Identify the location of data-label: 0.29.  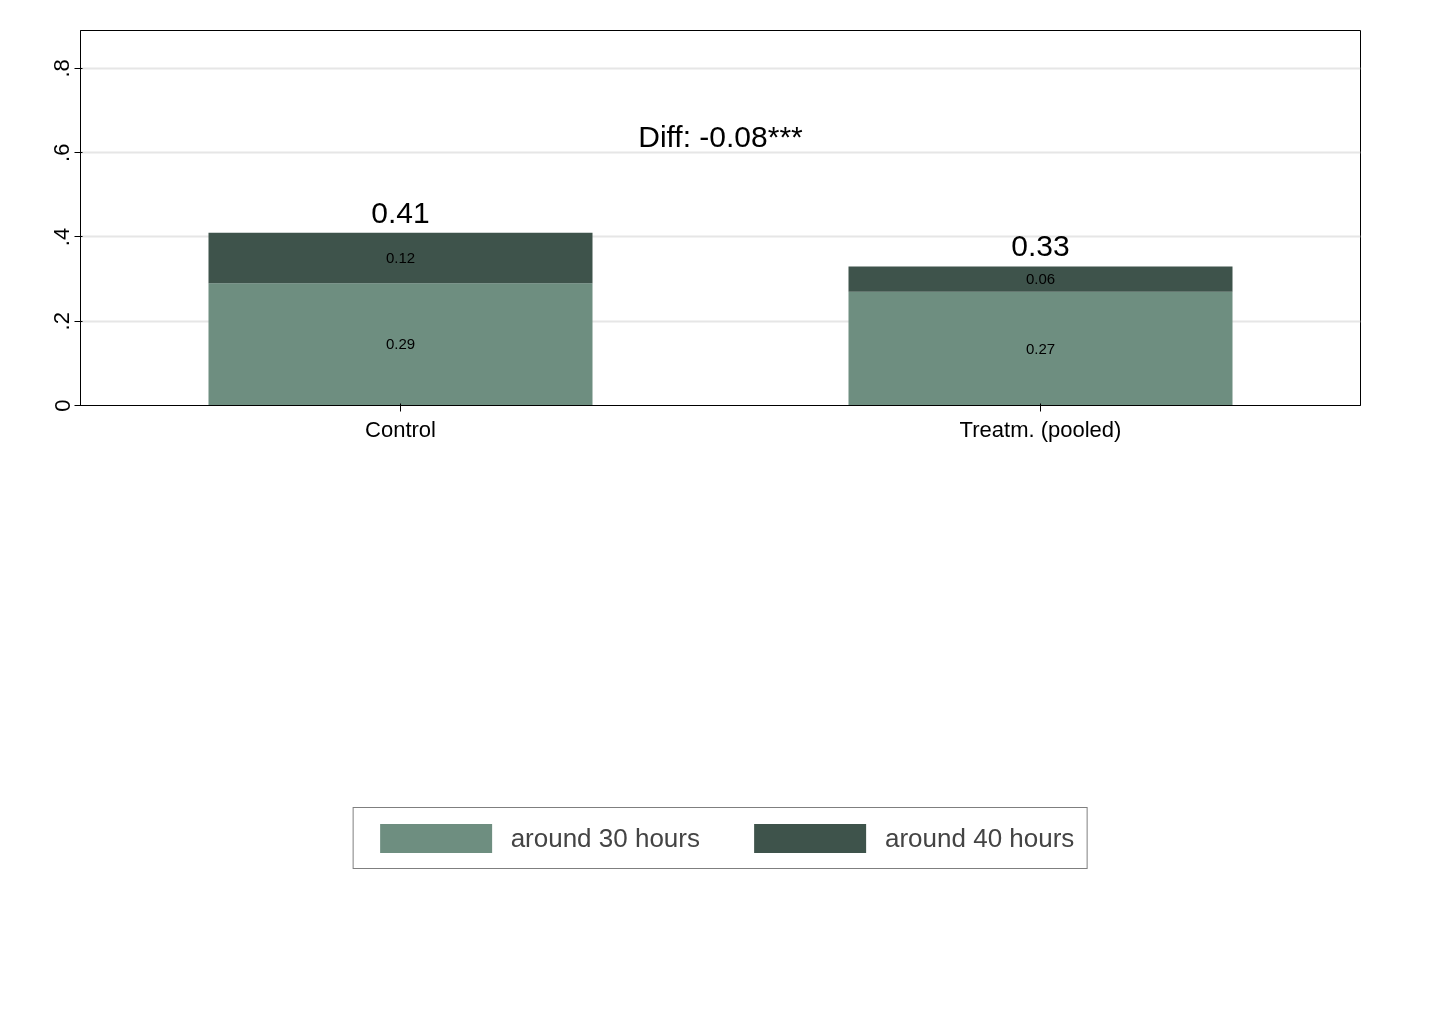
(400, 344).